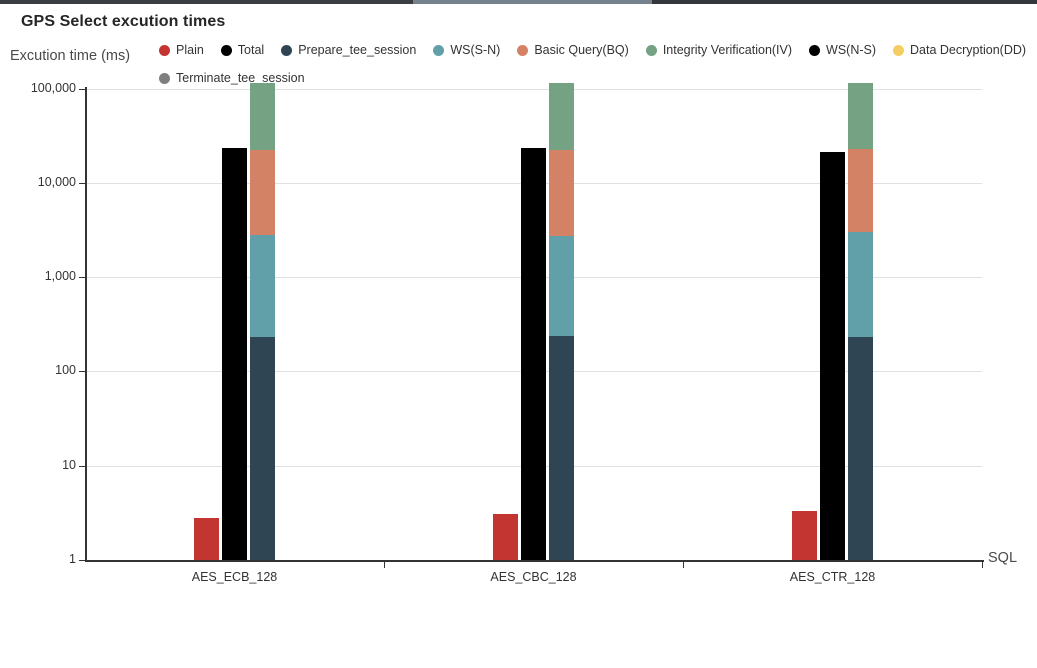 This screenshot has height=668, width=1037. What do you see at coordinates (561, 286) in the screenshot?
I see `bar-ws-s-n--aes_cbc_128` at bounding box center [561, 286].